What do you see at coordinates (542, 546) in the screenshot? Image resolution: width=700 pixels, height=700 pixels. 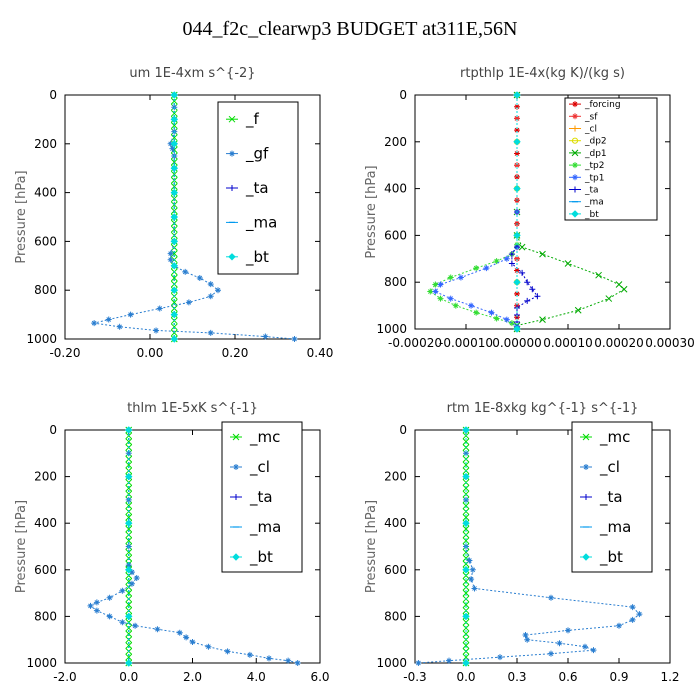 I see `plot-frame` at bounding box center [542, 546].